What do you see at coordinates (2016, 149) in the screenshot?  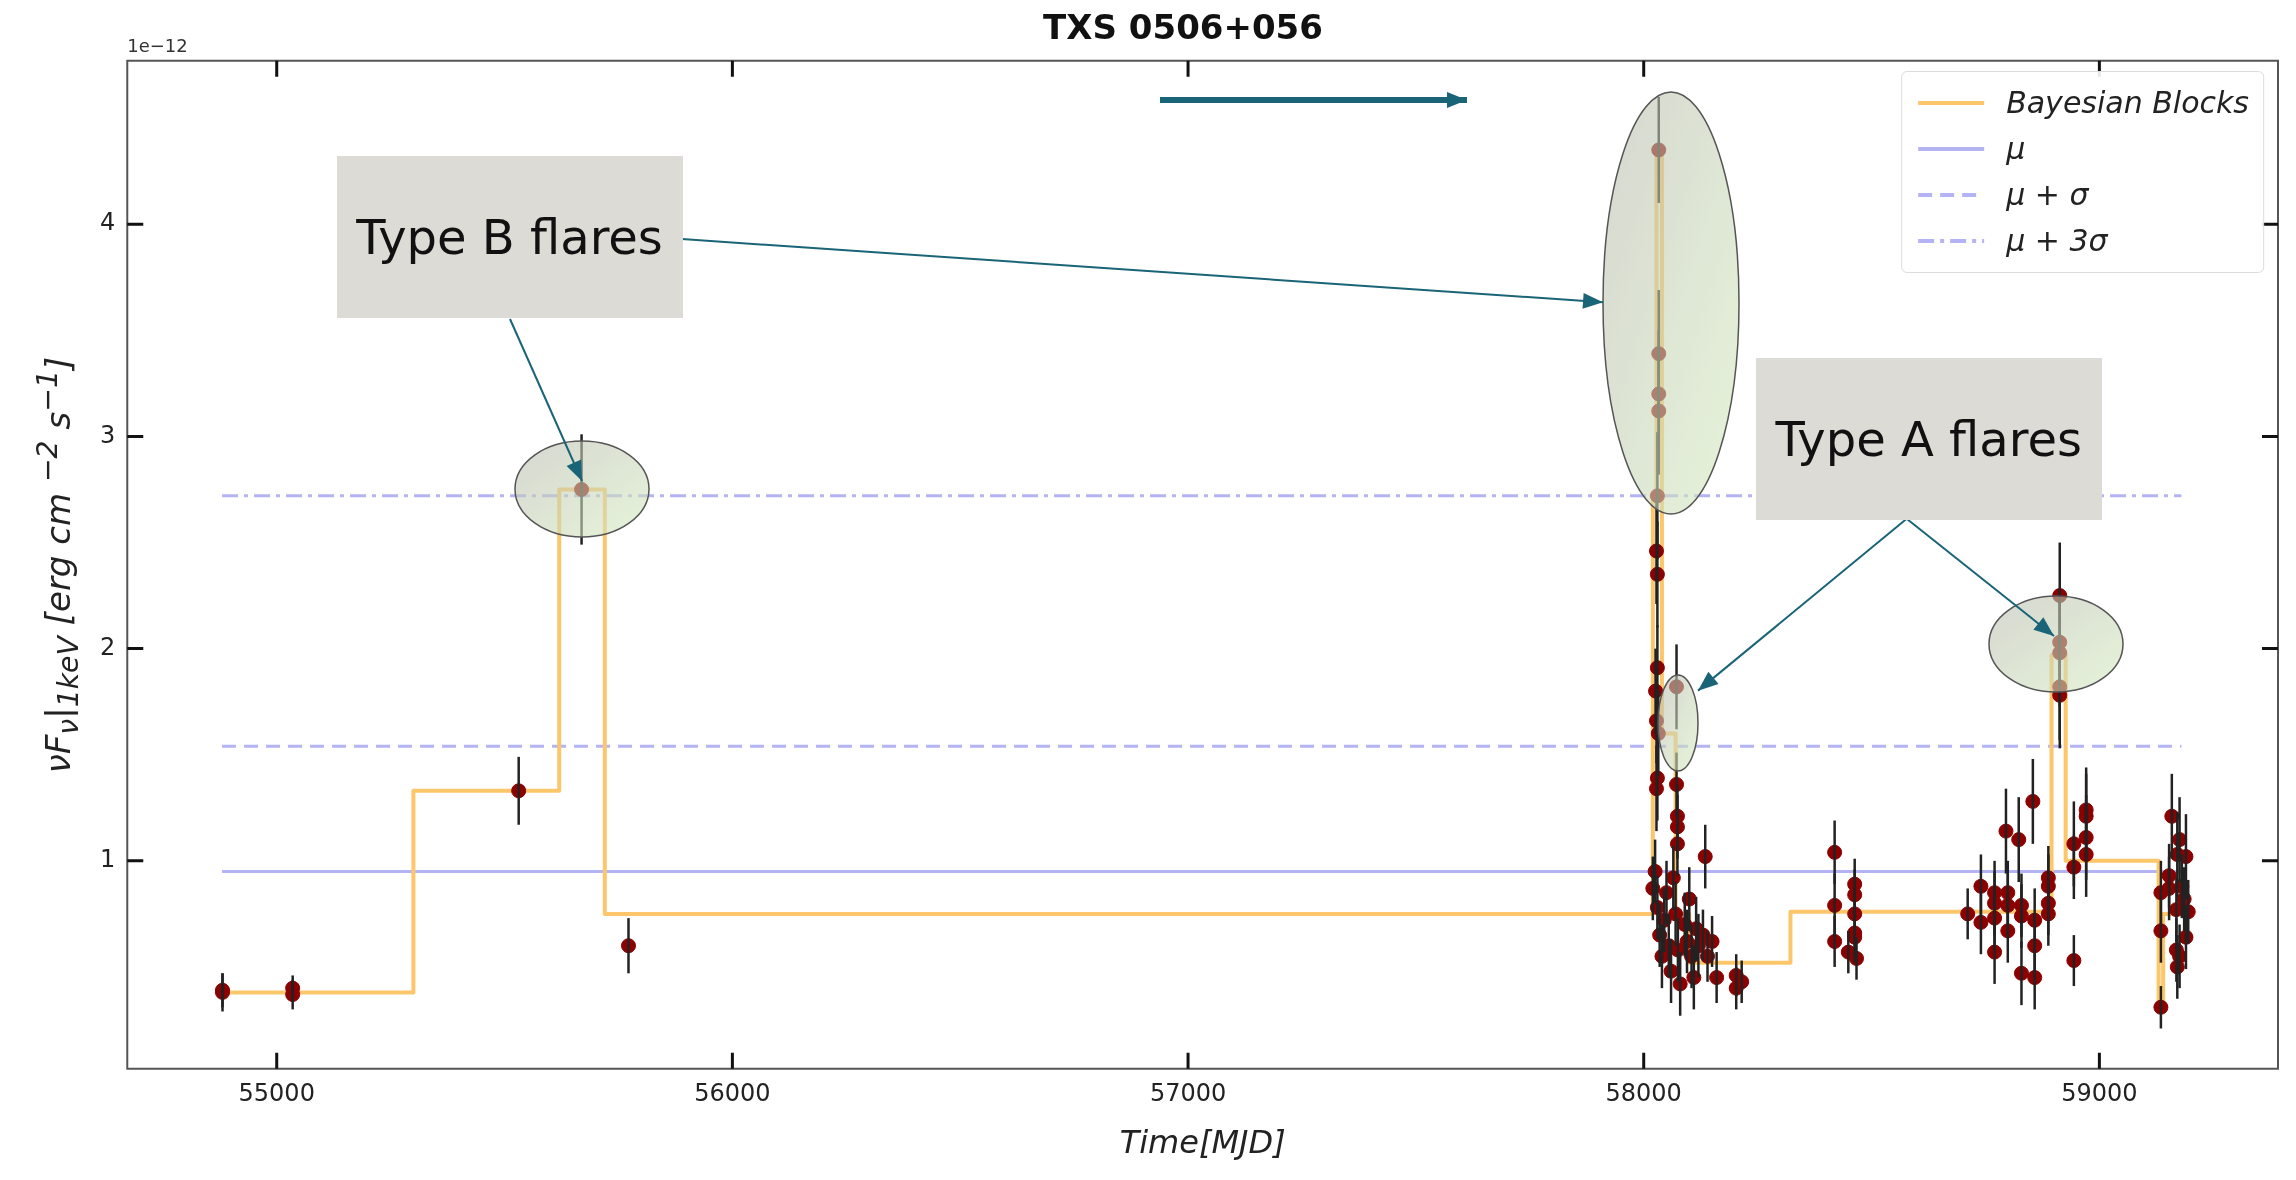 I see `legend-label: μ` at bounding box center [2016, 149].